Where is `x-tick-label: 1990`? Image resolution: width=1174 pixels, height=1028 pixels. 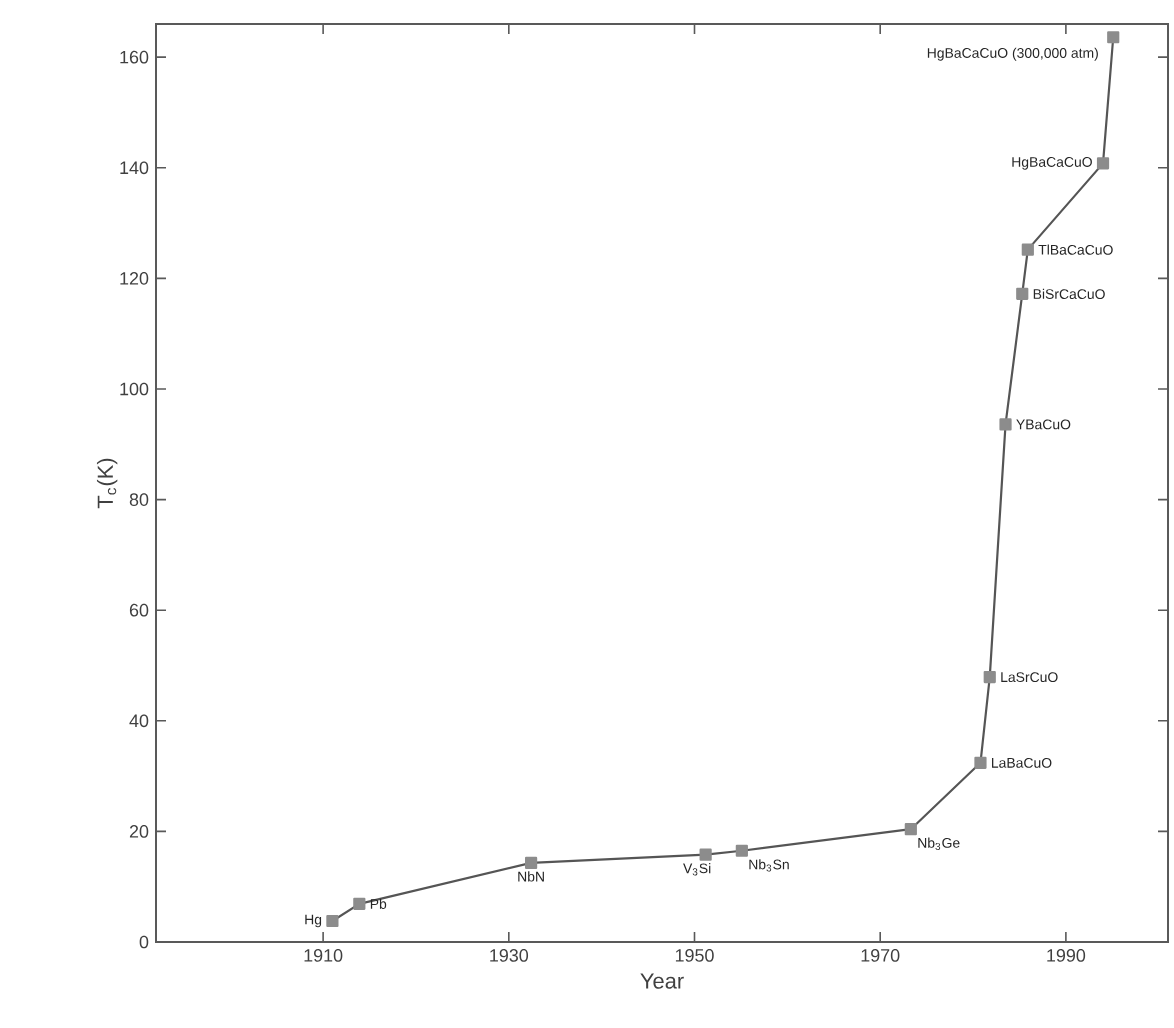
x-tick-label: 1990 is located at coordinates (1066, 955).